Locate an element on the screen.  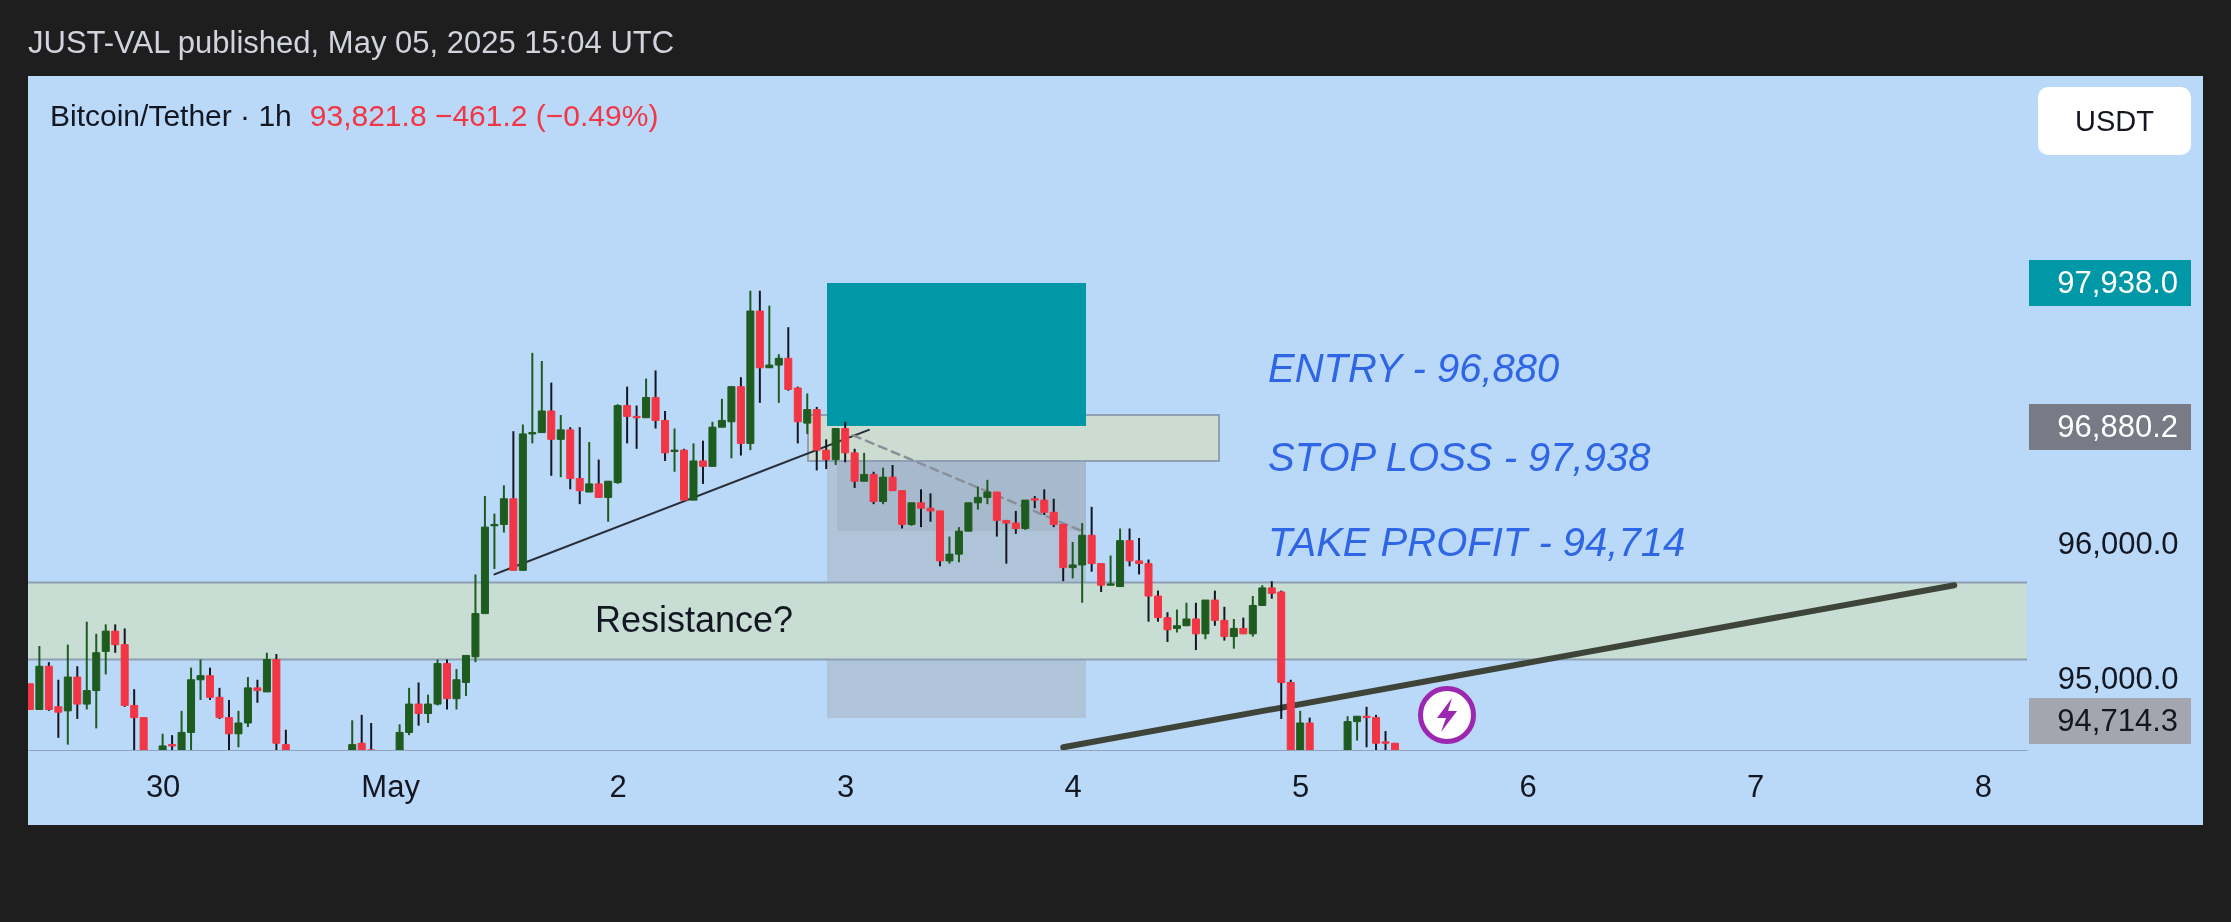
y-axis-title: USDT is located at coordinates (2114, 121).